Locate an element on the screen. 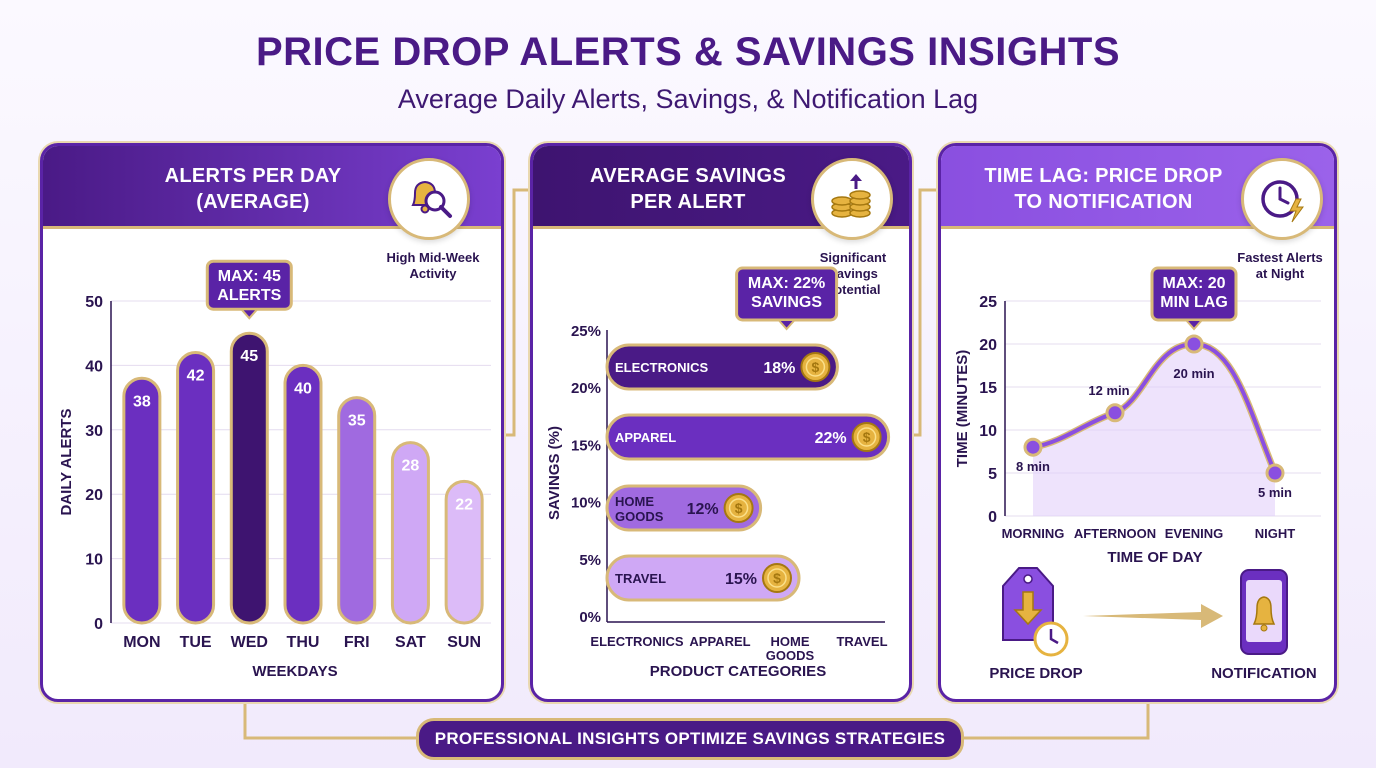 The height and width of the screenshot is (768, 1376). savings-note: Significant Savings Potential is located at coordinates (853, 273).